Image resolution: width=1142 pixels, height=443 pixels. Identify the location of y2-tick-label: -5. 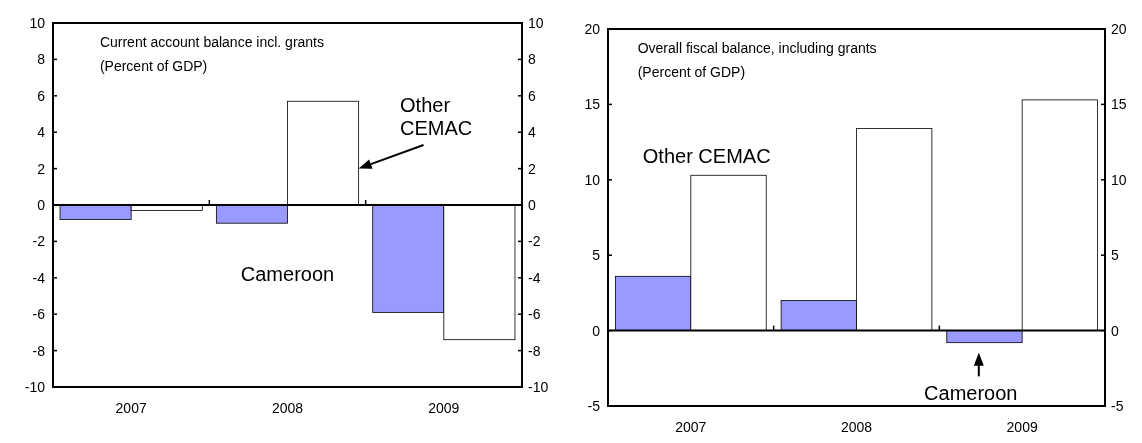
(1117, 406).